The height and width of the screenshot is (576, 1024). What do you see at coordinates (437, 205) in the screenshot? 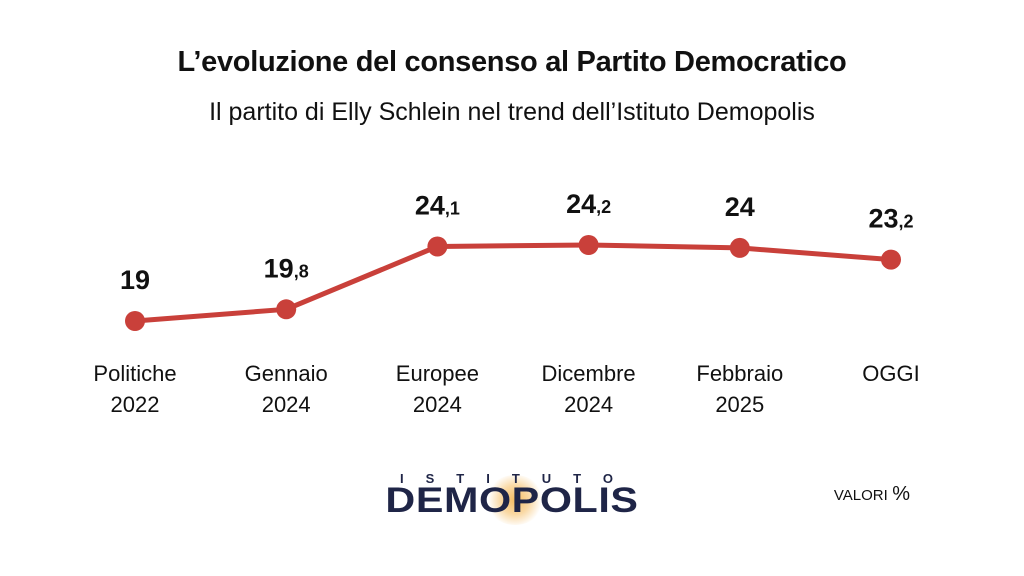
I see `data-label: 24,1` at bounding box center [437, 205].